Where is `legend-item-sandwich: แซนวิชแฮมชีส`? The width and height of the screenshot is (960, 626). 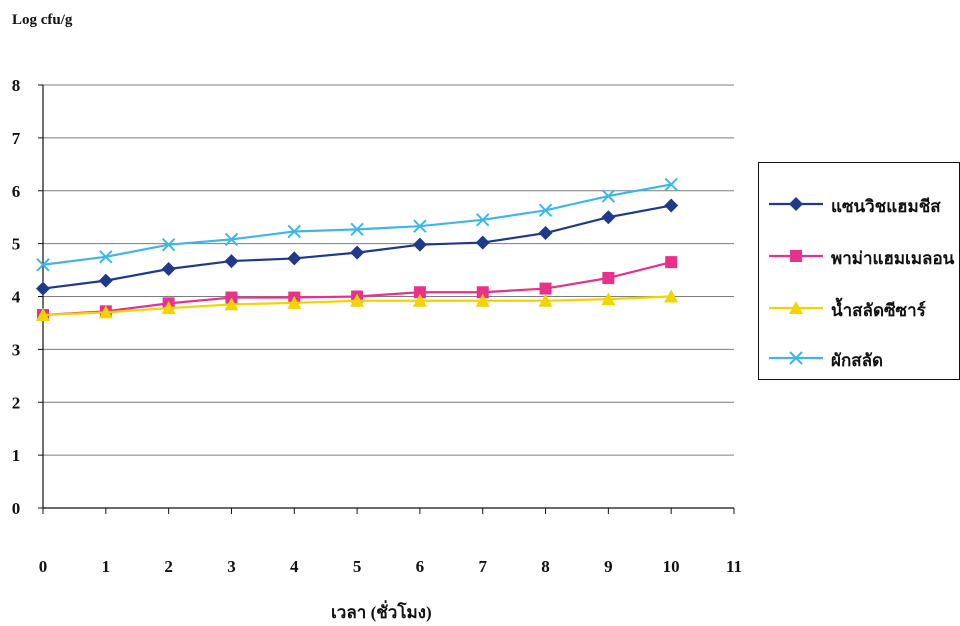
legend-item-sandwich: แซนวิชแฮมชีส is located at coordinates (859, 204).